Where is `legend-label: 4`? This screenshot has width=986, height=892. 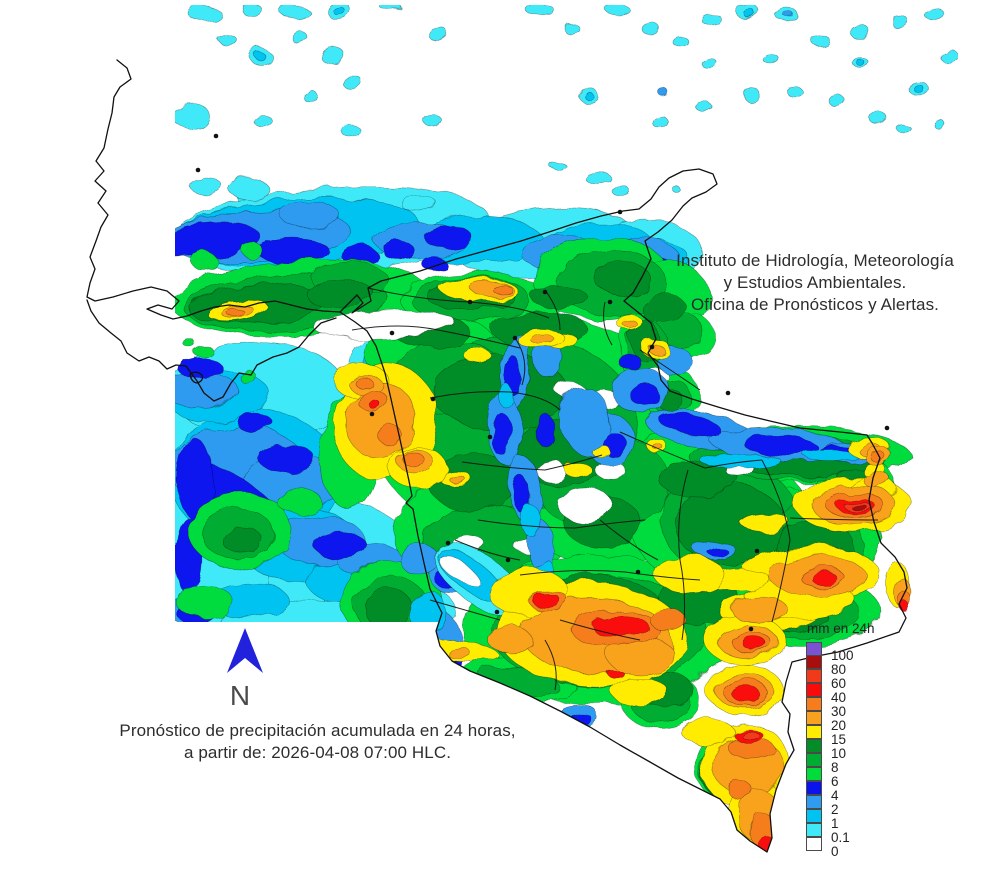
legend-label: 4 is located at coordinates (835, 795).